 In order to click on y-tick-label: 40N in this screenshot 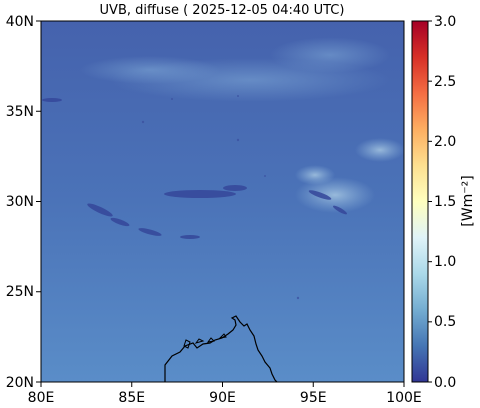, I will do `click(20, 22)`.